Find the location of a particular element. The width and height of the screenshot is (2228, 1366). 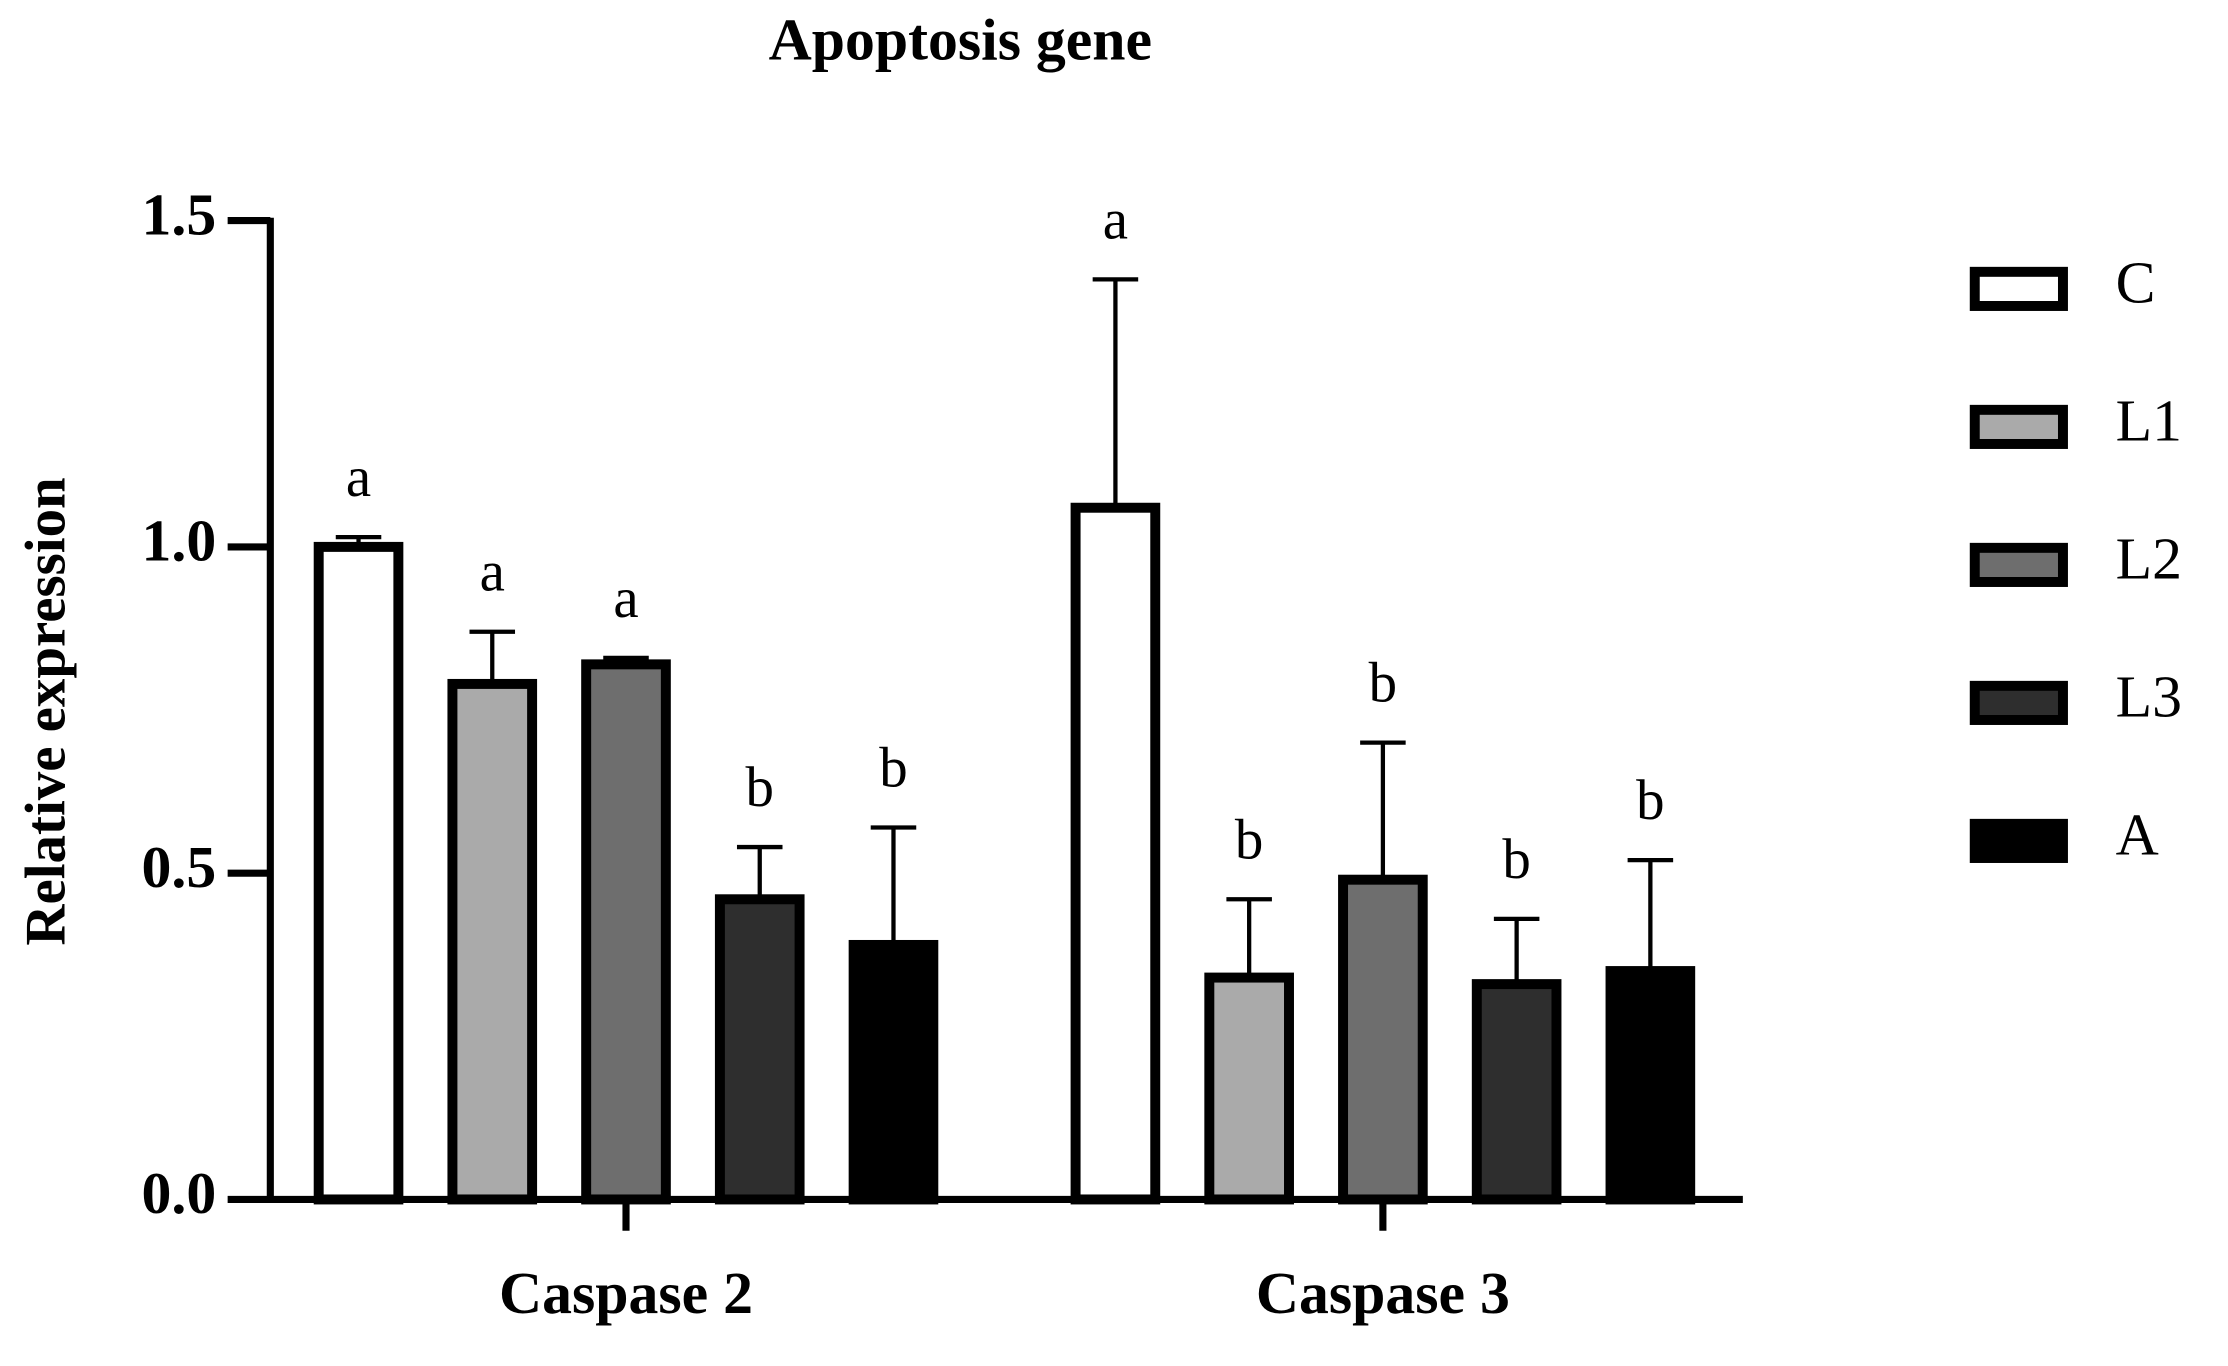

x-tick-label: Caspase 2 is located at coordinates (626, 1293).